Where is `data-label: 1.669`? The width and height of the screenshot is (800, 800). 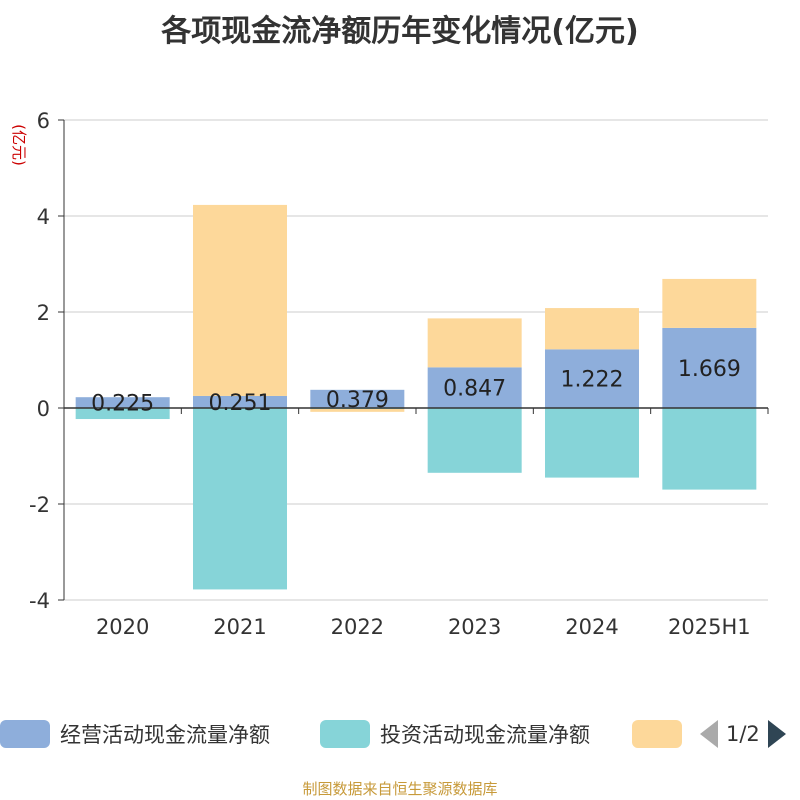 data-label: 1.669 is located at coordinates (709, 369).